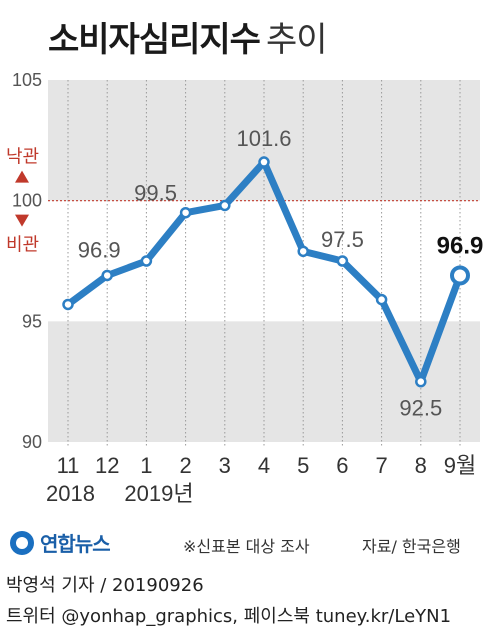  What do you see at coordinates (185, 465) in the screenshot?
I see `x-tick-label: 2` at bounding box center [185, 465].